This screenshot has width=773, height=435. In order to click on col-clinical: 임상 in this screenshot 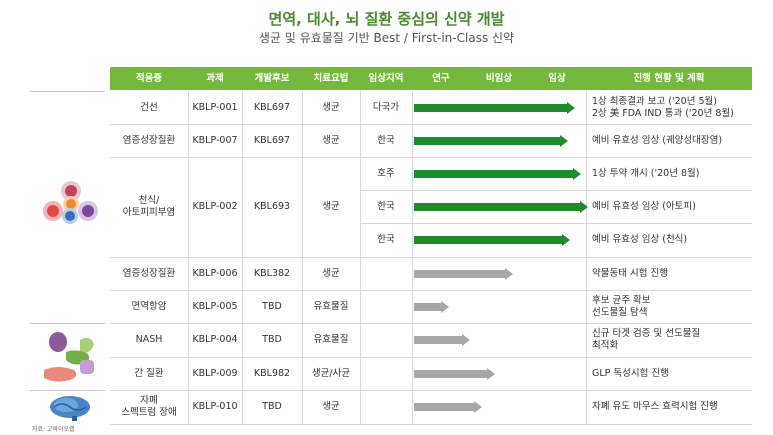, I will do `click(557, 78)`.